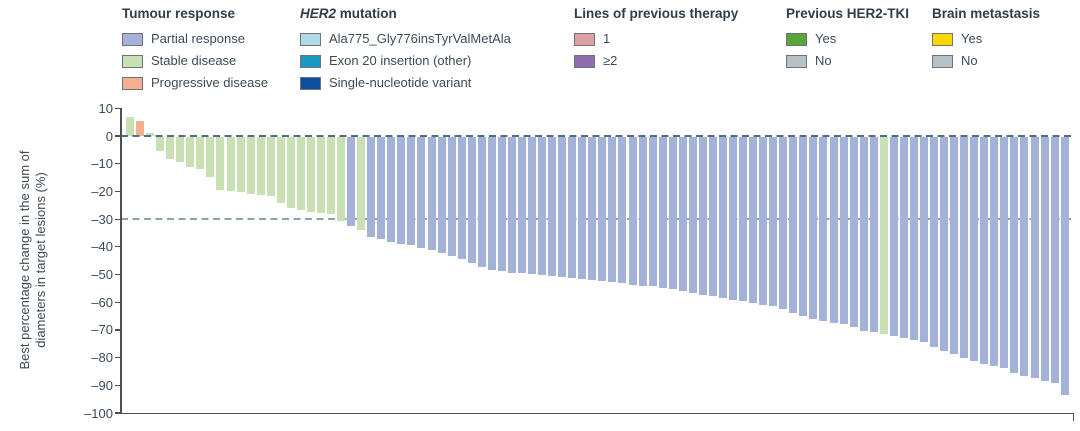 This screenshot has height=431, width=1080. What do you see at coordinates (972, 38) in the screenshot?
I see `legend-item-label: Yes` at bounding box center [972, 38].